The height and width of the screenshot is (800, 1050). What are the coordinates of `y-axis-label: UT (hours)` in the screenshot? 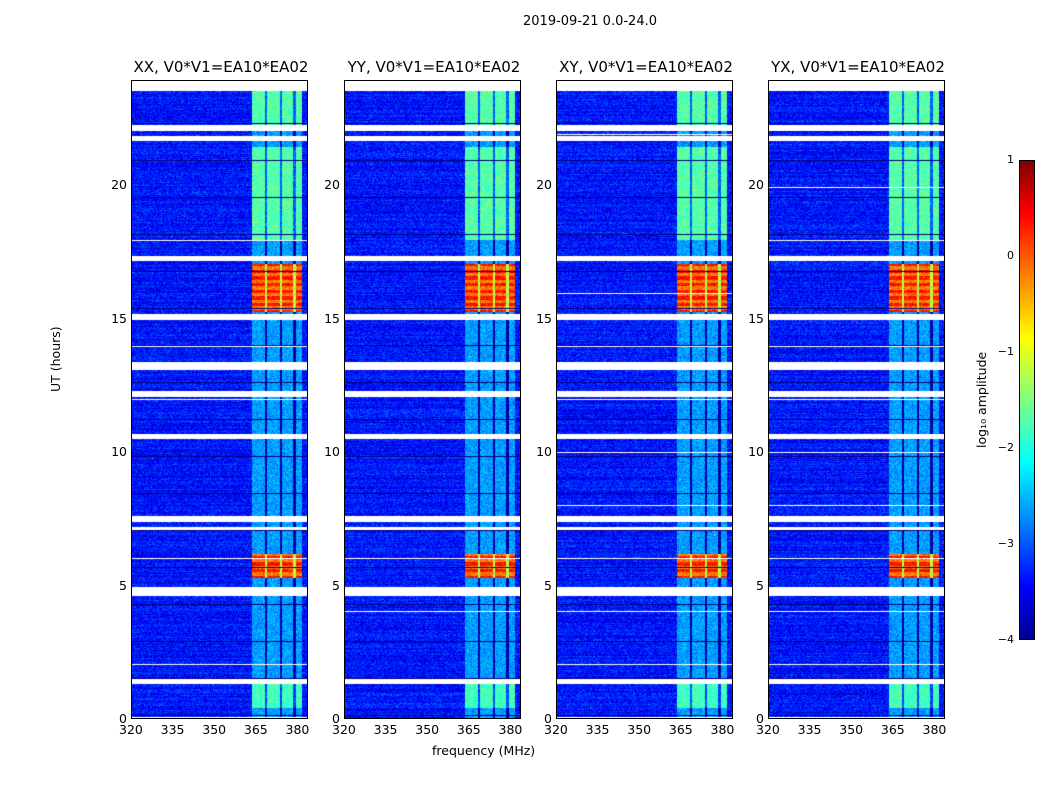 It's located at (55, 359).